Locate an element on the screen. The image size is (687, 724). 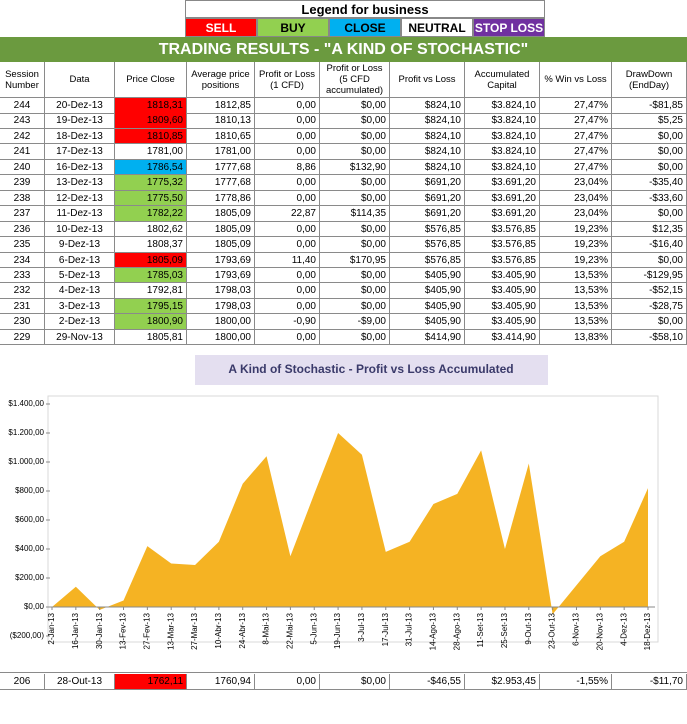
table-cell: 1793,69 is located at coordinates (221, 260).